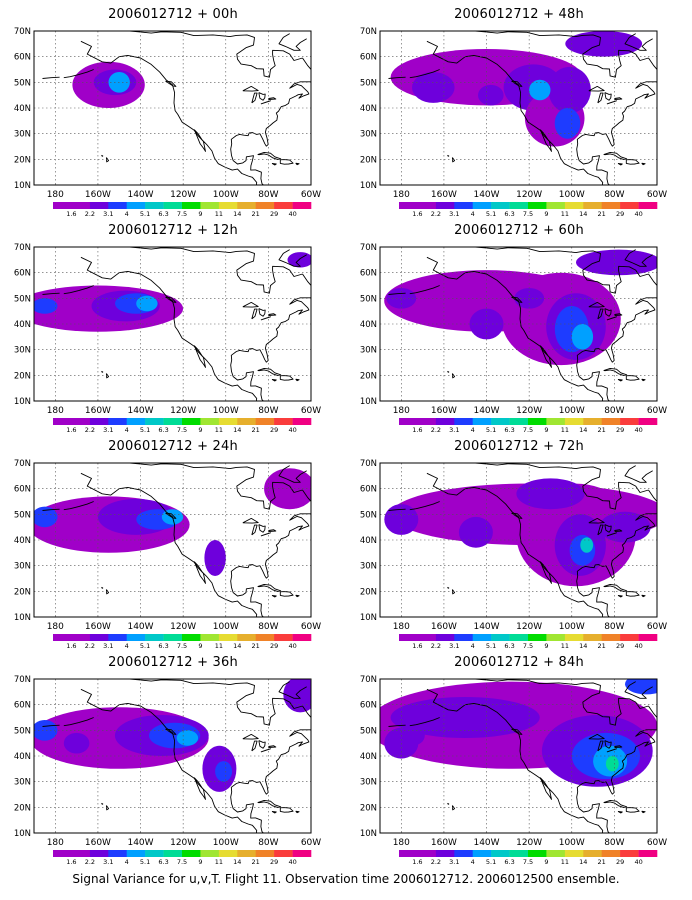  What do you see at coordinates (22, 680) in the screenshot?
I see `lat-tick-label: 70N` at bounding box center [22, 680].